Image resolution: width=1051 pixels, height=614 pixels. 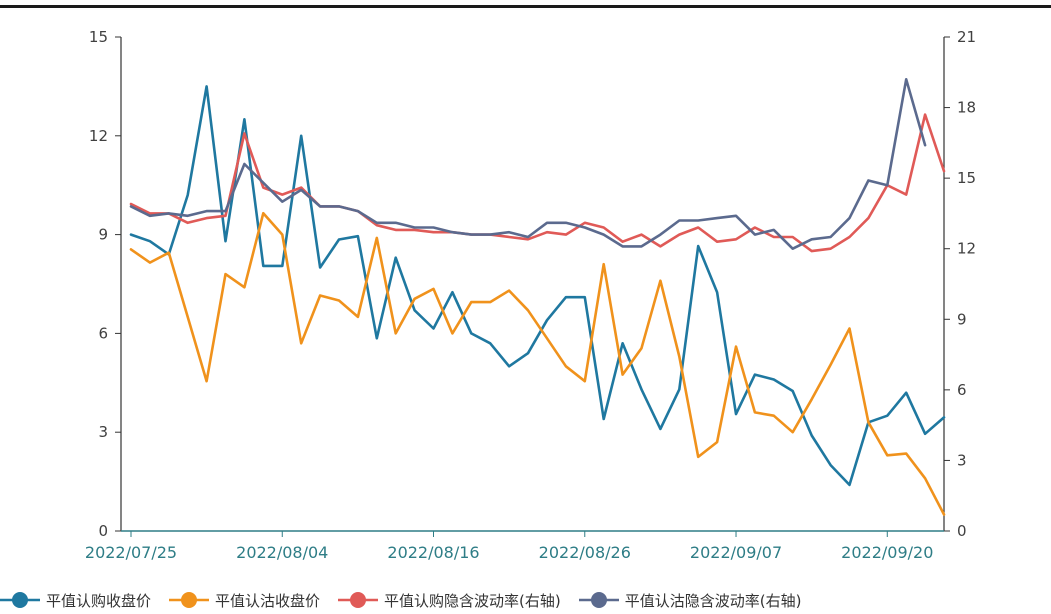 I want to click on y-right-tick-label: 12, so click(x=966, y=249).